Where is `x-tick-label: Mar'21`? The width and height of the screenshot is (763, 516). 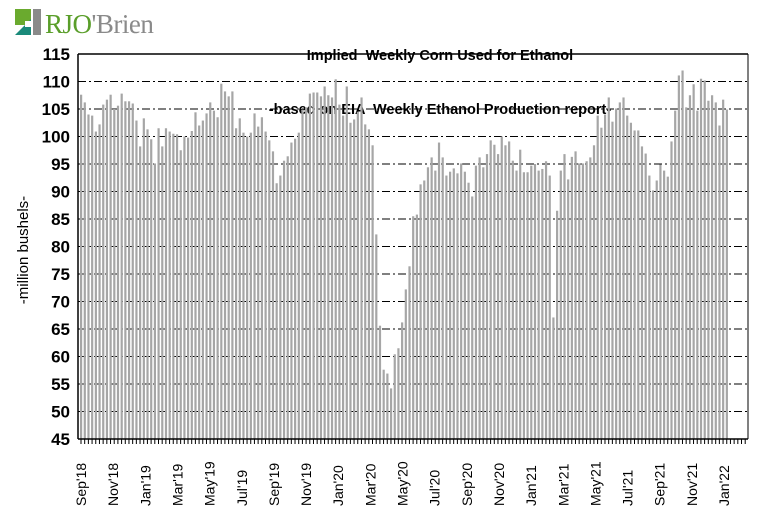
x-tick-label: Mar'21 is located at coordinates (563, 484).